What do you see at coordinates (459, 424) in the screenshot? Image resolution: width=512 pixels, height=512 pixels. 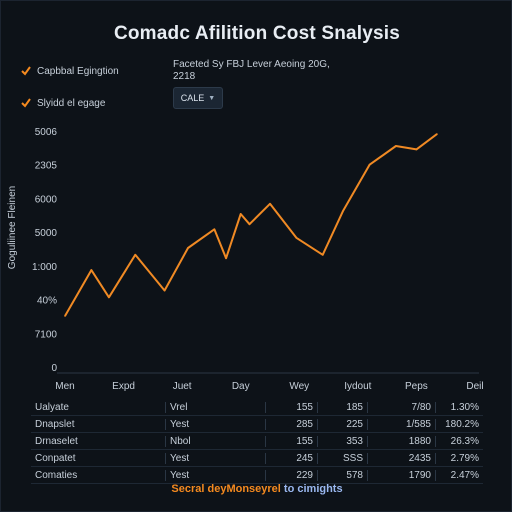 I see `table-cell: 180.2%` at bounding box center [459, 424].